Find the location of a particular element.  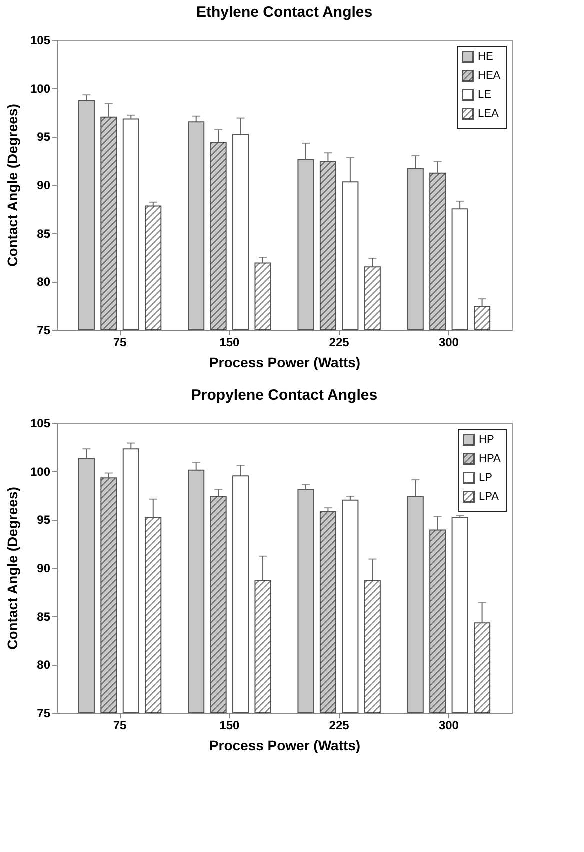

legend-label: HEA is located at coordinates (490, 76).